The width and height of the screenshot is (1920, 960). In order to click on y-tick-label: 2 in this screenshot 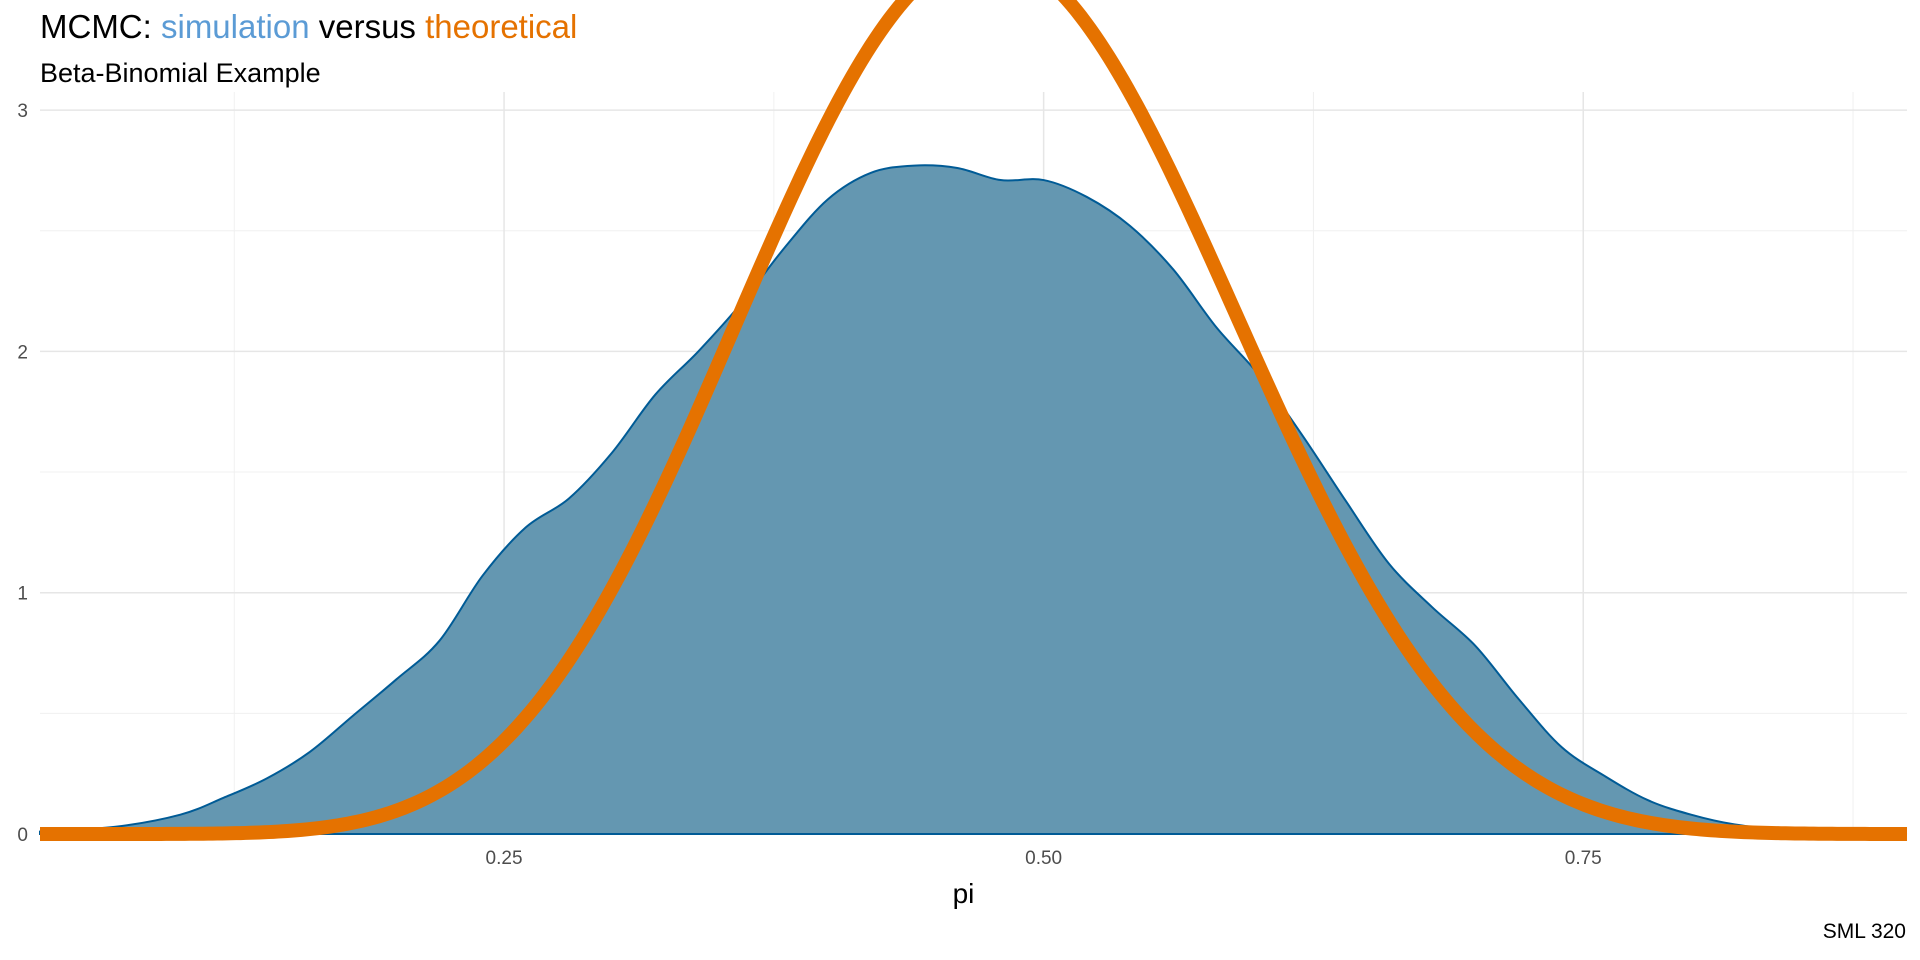, I will do `click(22, 352)`.